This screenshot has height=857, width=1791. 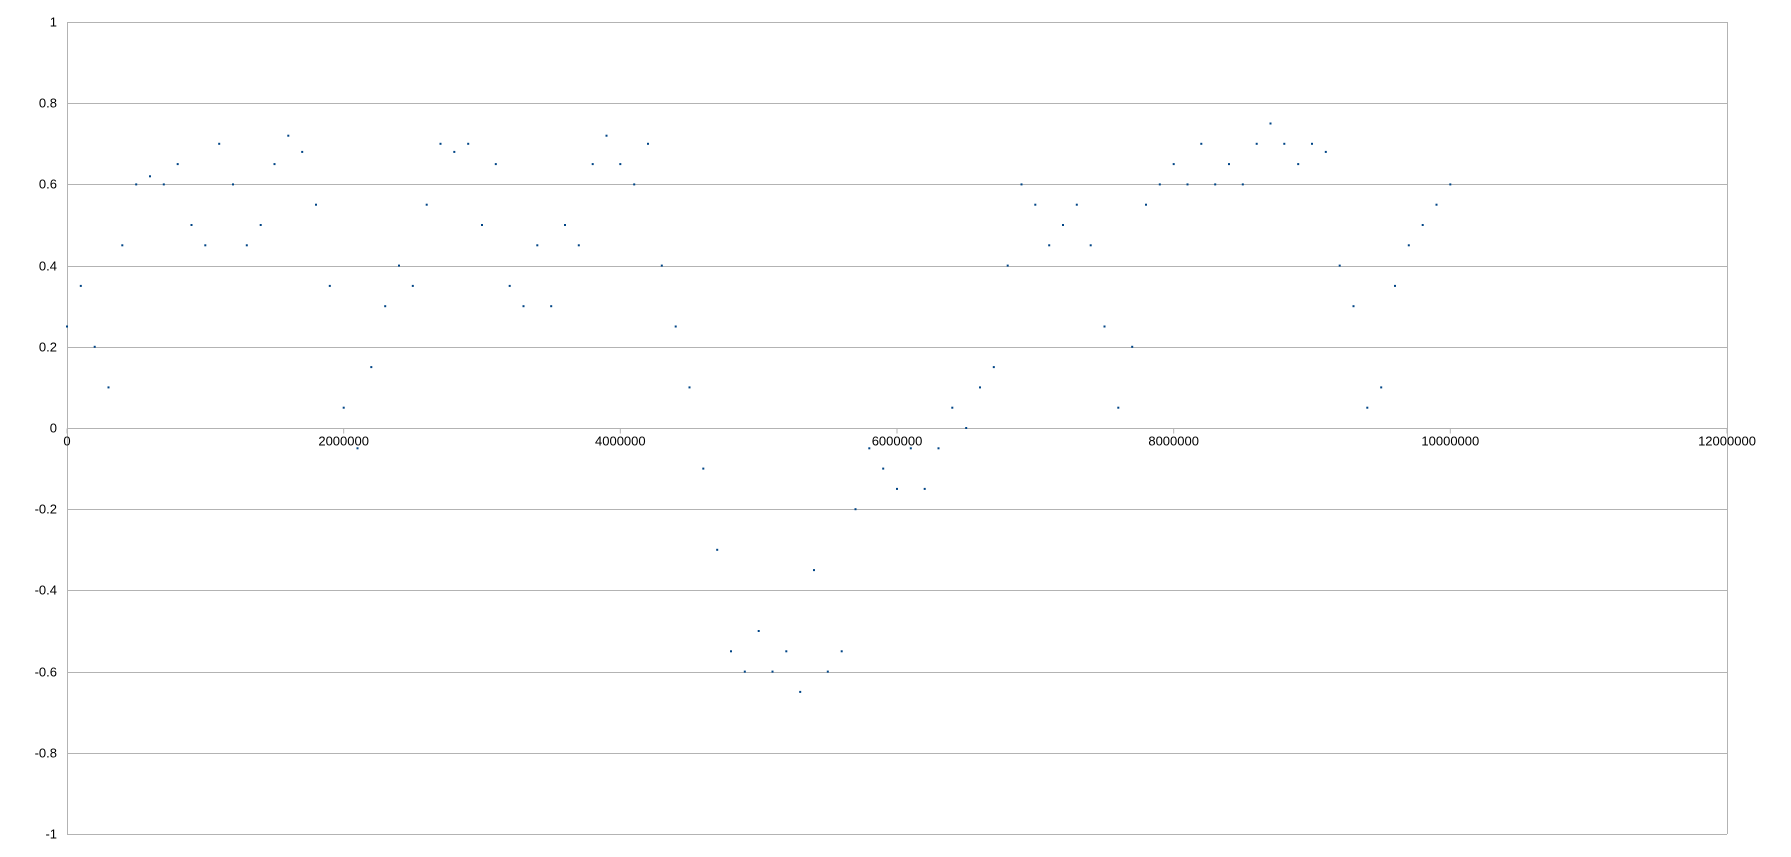 What do you see at coordinates (51, 834) in the screenshot?
I see `y-tick-label: -1` at bounding box center [51, 834].